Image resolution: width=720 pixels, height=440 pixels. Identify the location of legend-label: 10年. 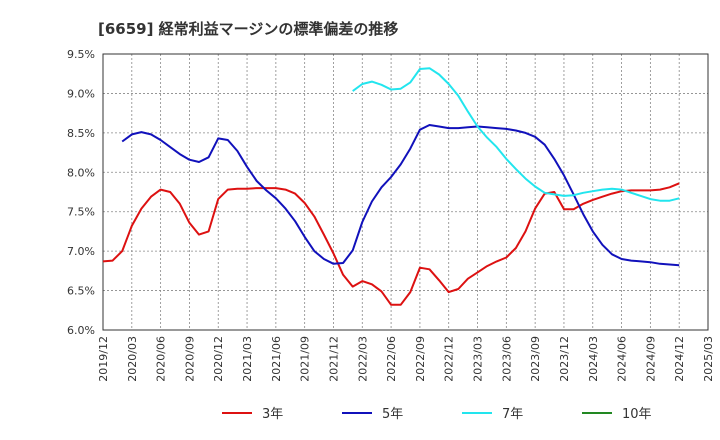
(637, 414).